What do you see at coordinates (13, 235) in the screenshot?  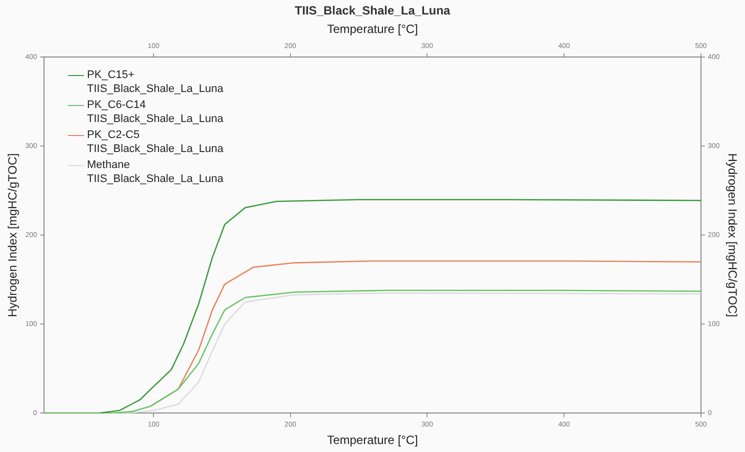 I see `y-axis-title: Hydrogen Index [mgHC/gTOC]` at bounding box center [13, 235].